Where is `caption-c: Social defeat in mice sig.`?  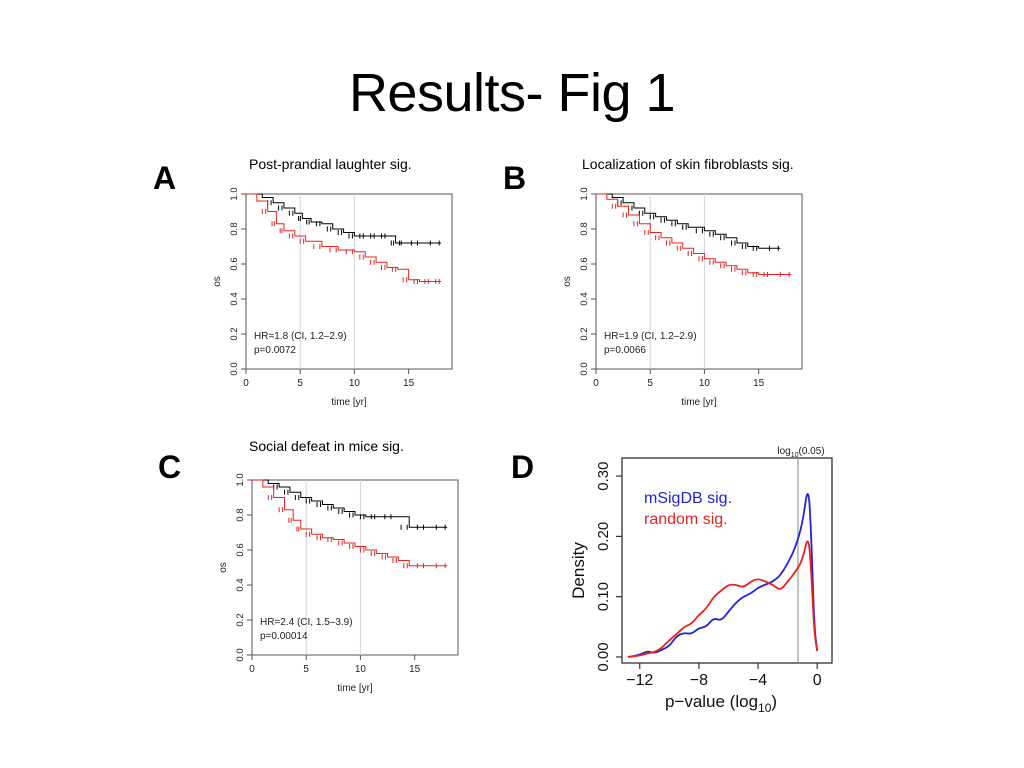 caption-c: Social defeat in mice sig. is located at coordinates (326, 446).